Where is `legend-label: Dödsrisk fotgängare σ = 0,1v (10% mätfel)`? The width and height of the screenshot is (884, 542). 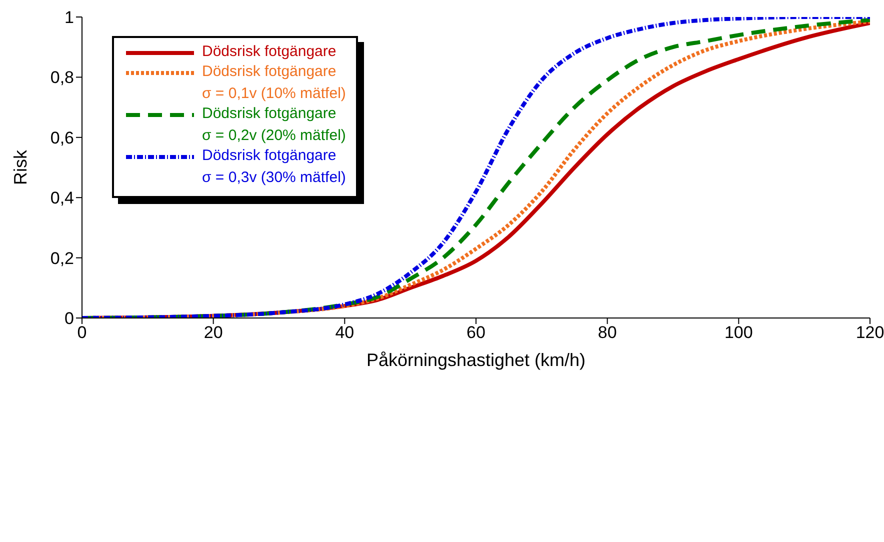 legend-label: Dödsrisk fotgängare σ = 0,1v (10% mätfel) is located at coordinates (274, 83).